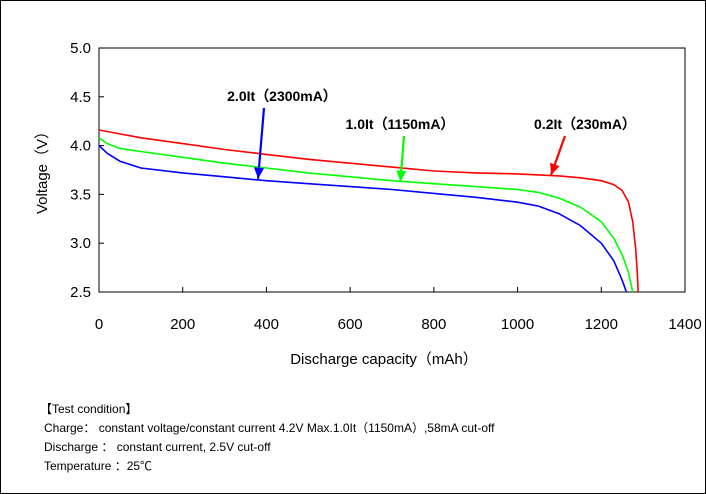 The height and width of the screenshot is (494, 706). What do you see at coordinates (517, 324) in the screenshot?
I see `x-tick-label: 1000` at bounding box center [517, 324].